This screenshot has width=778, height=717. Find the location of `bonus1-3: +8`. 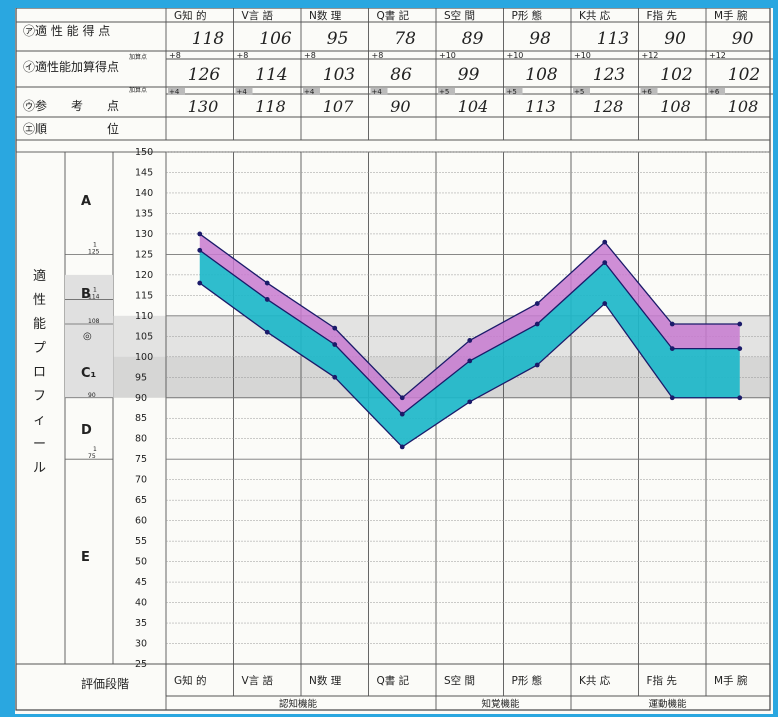

bonus1-3: +8 is located at coordinates (378, 55).